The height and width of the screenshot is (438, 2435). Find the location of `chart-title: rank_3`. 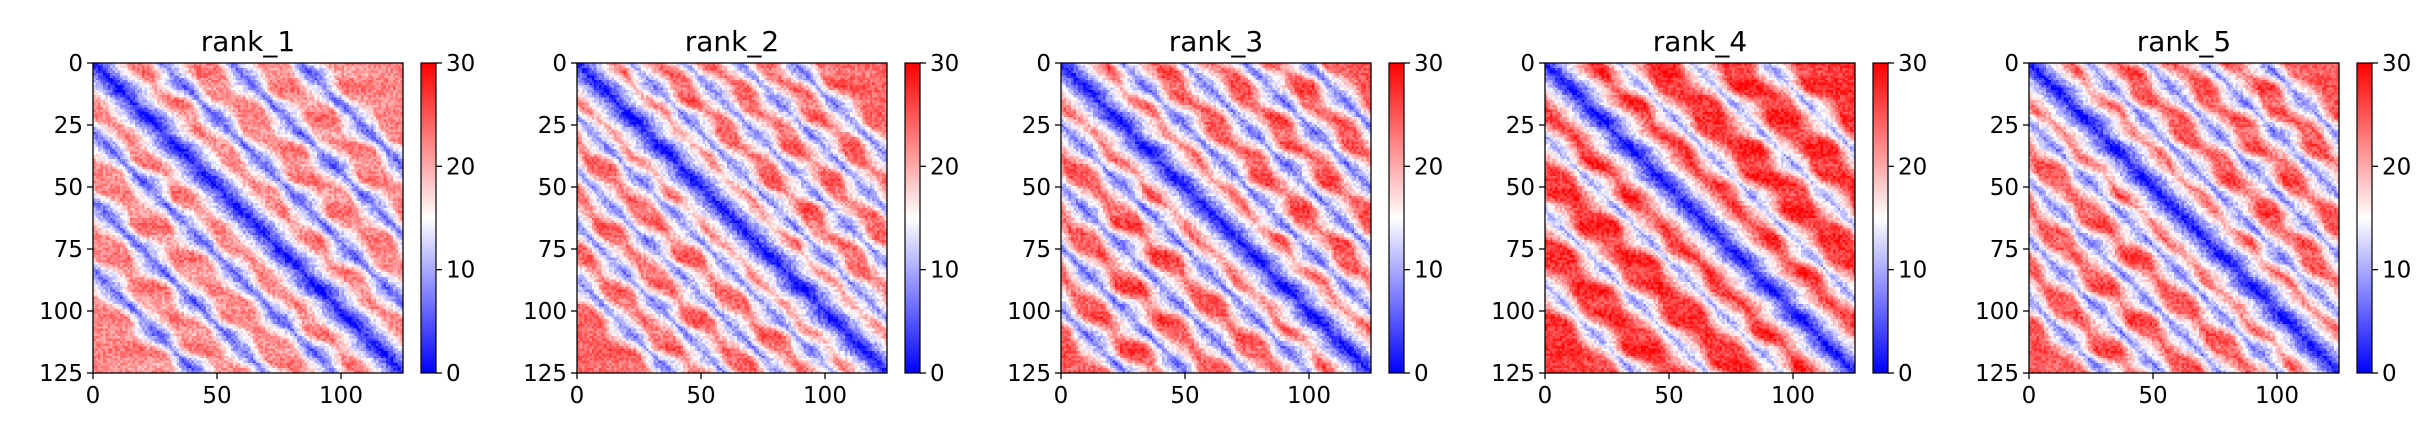

chart-title: rank_3 is located at coordinates (1216, 41).